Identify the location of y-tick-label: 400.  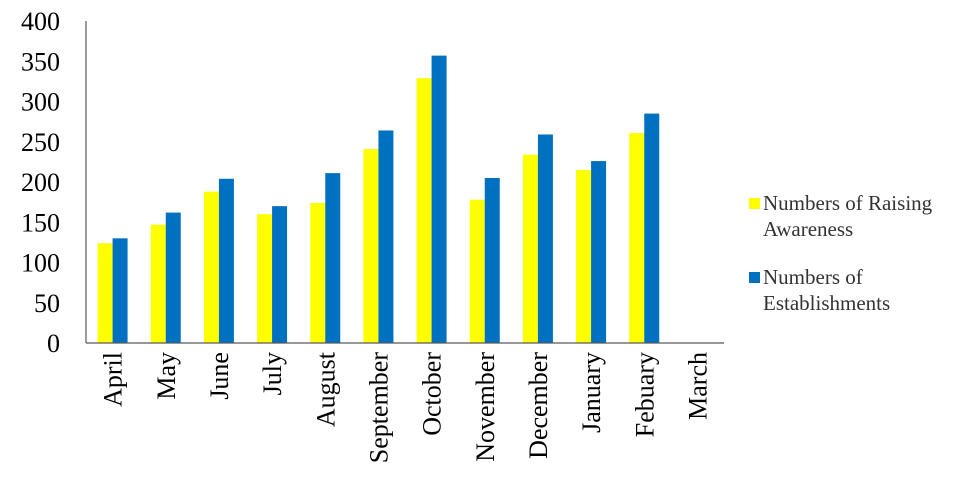
(40, 21).